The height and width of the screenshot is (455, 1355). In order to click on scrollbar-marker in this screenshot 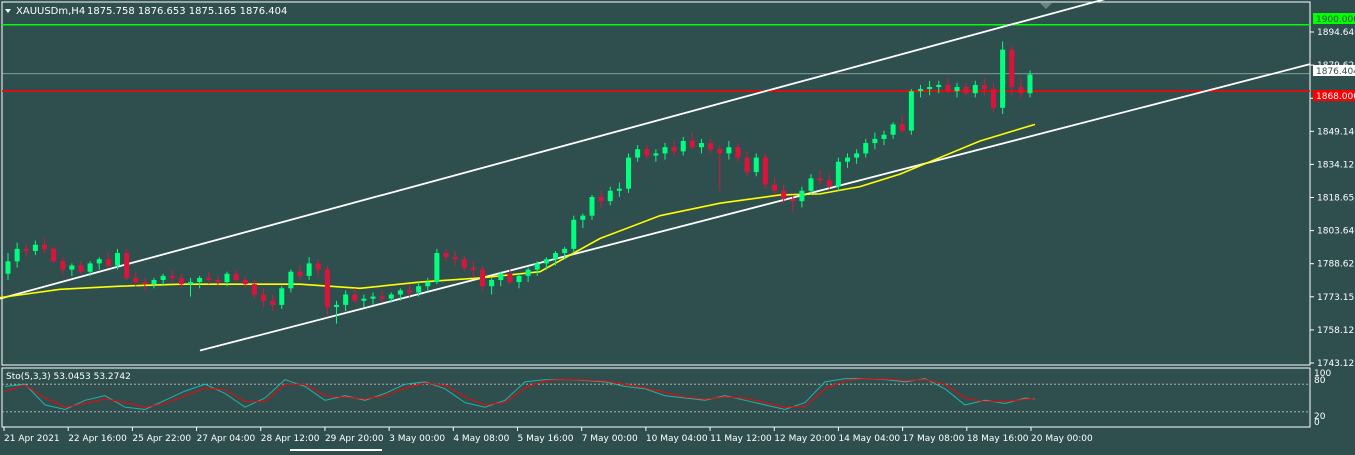, I will do `click(336, 450)`.